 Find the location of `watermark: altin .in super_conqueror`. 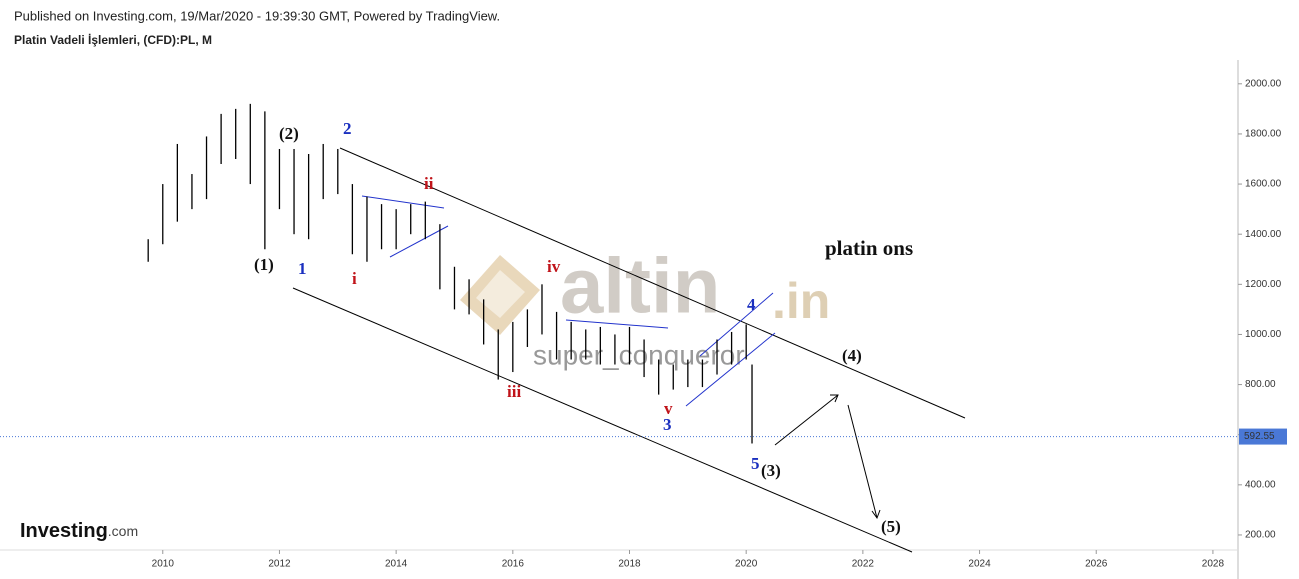

watermark: altin .in super_conqueror is located at coordinates (645, 306).